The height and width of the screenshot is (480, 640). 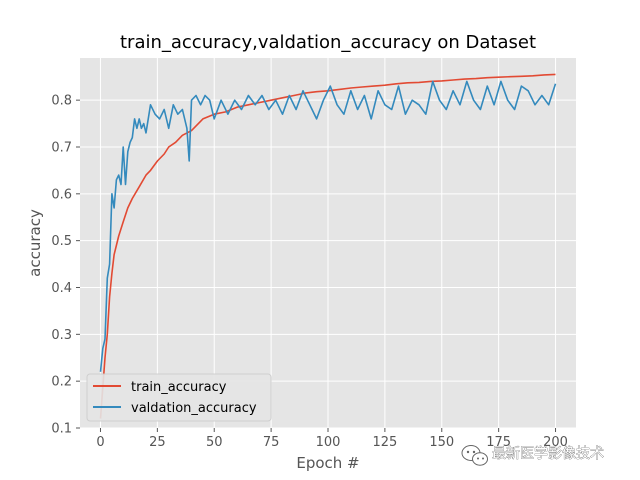 What do you see at coordinates (65, 265) in the screenshot?
I see `y-axis-ticks: 0.1 0.2 0.3 0.4 0.5 0.6 0.7 0.8` at bounding box center [65, 265].